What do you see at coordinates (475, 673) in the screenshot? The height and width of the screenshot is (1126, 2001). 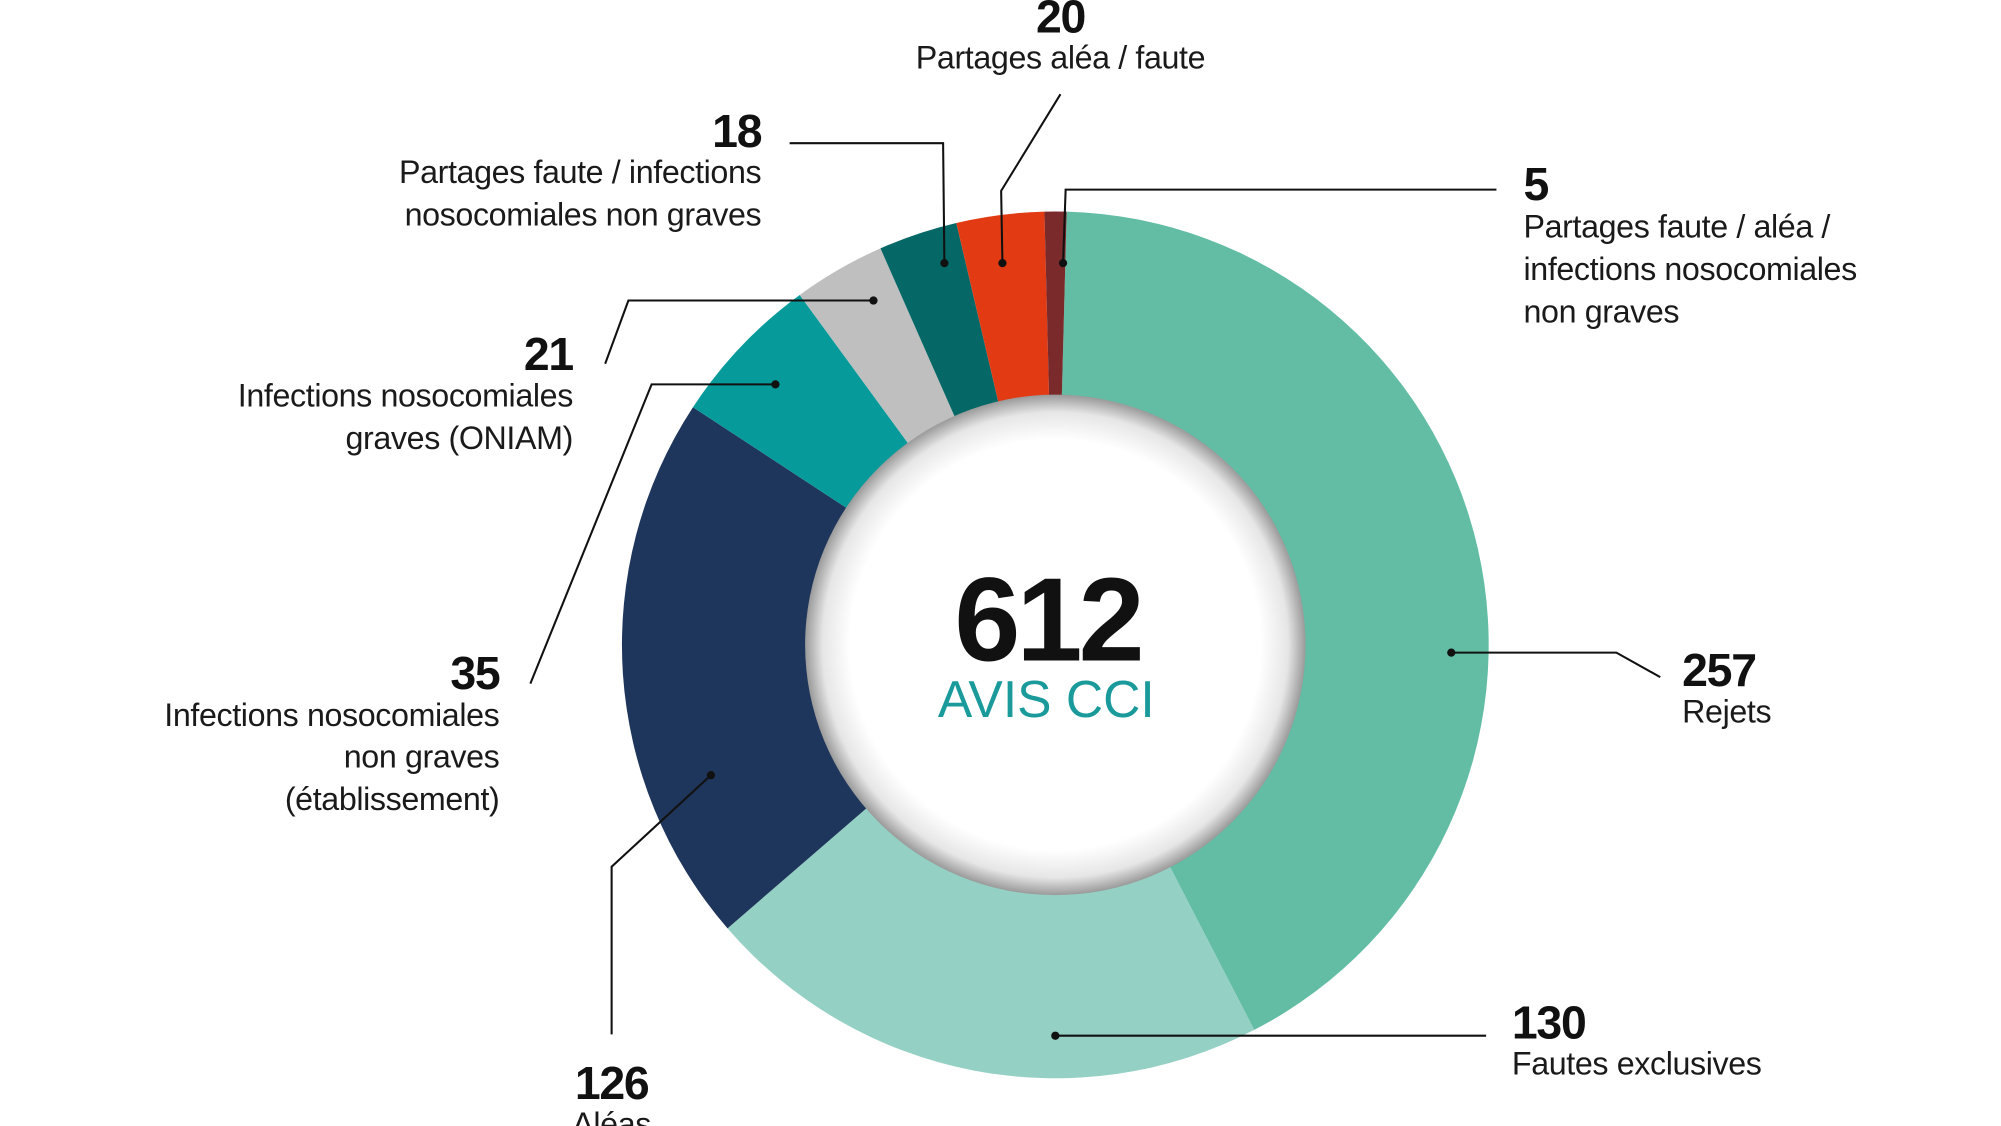 I see `data-label-value: 35` at bounding box center [475, 673].